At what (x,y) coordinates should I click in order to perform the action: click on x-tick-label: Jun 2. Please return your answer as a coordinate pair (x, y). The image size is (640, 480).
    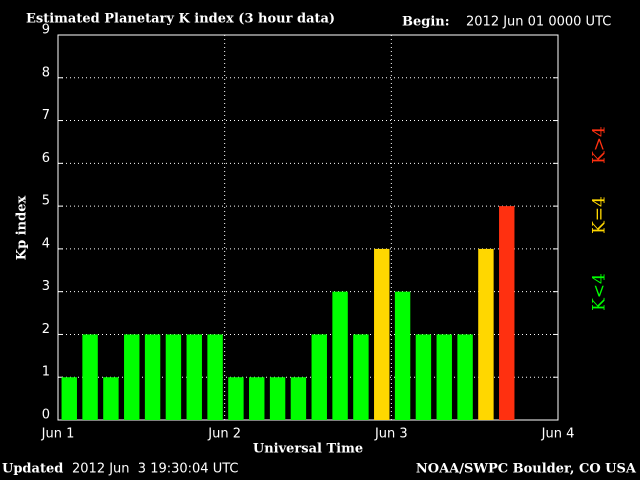
    Looking at the image, I should click on (224, 434).